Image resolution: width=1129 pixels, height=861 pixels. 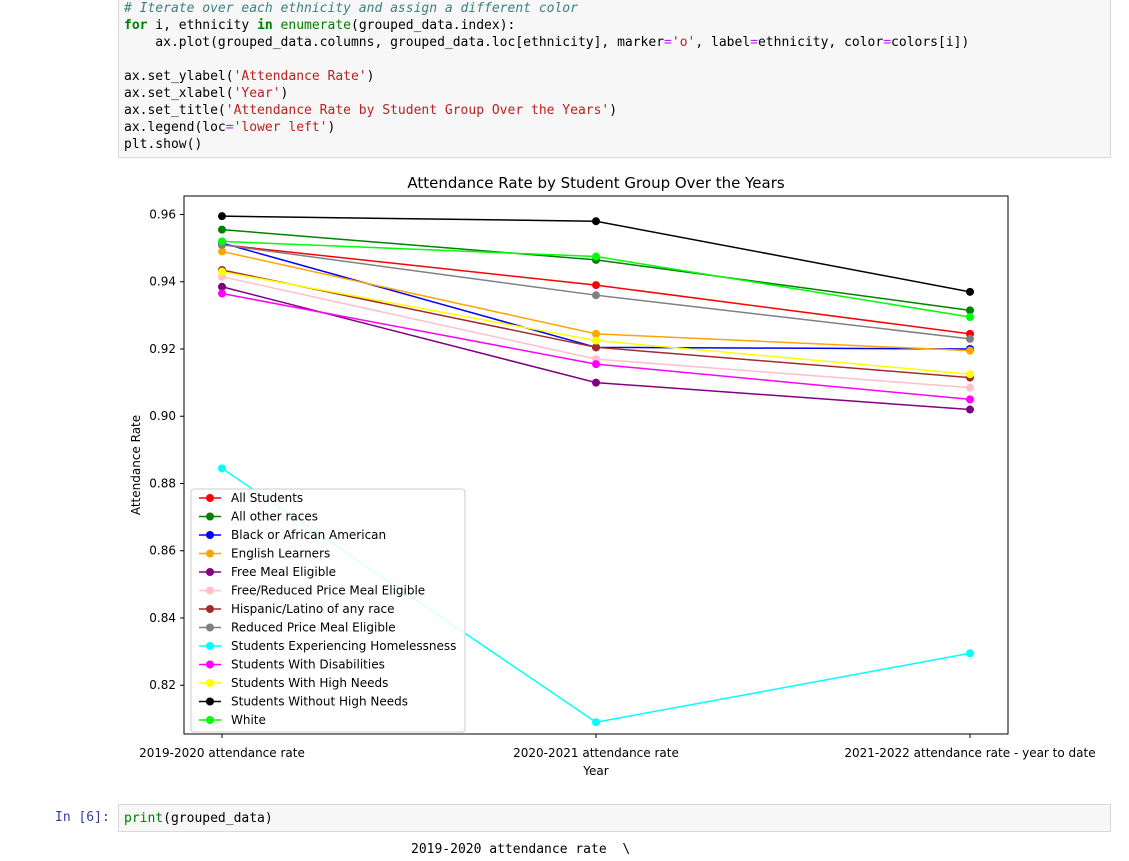 I want to click on y-tick-label: 0.96, so click(x=162, y=214).